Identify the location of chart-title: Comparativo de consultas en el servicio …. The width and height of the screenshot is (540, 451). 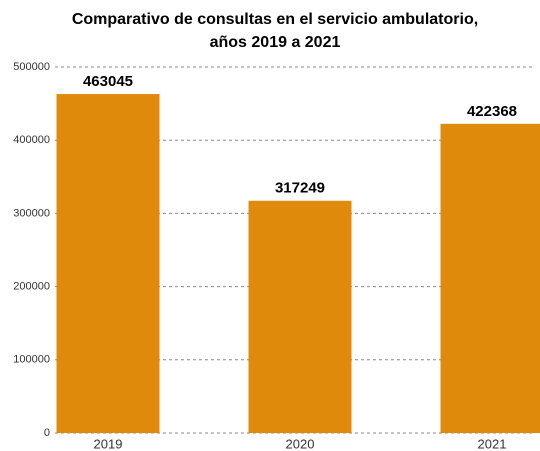
(275, 19).